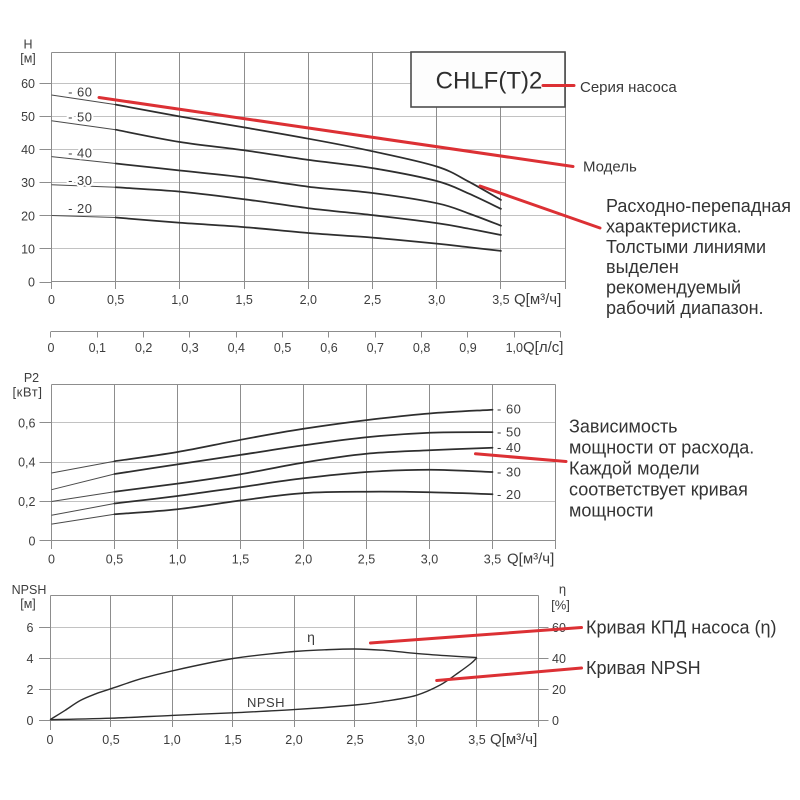 The image size is (800, 800). What do you see at coordinates (30, 628) in the screenshot?
I see `svg-text: 6` at bounding box center [30, 628].